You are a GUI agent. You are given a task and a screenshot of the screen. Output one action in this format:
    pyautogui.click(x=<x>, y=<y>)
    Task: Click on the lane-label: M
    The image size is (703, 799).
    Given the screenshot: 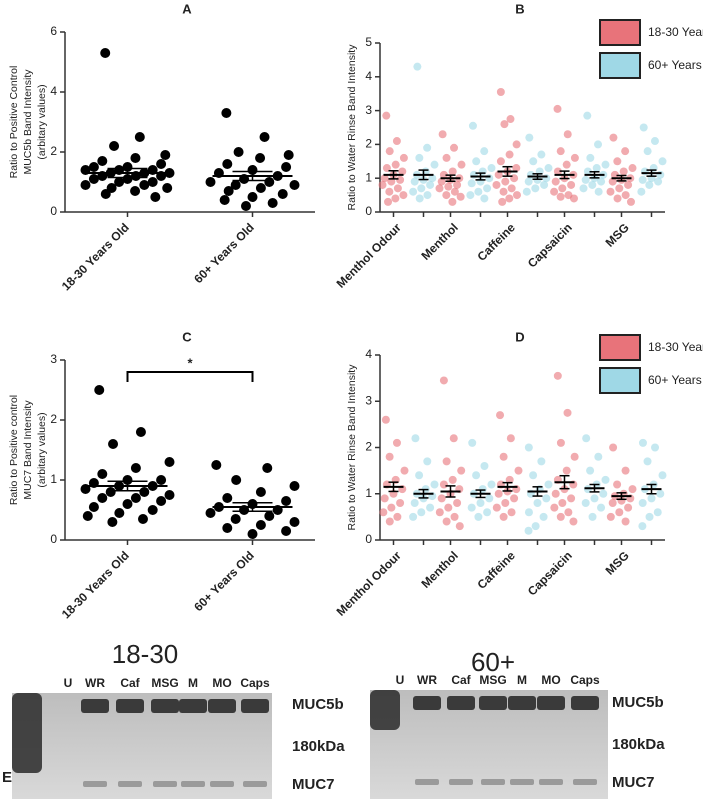 What is the action you would take?
    pyautogui.click(x=193, y=683)
    